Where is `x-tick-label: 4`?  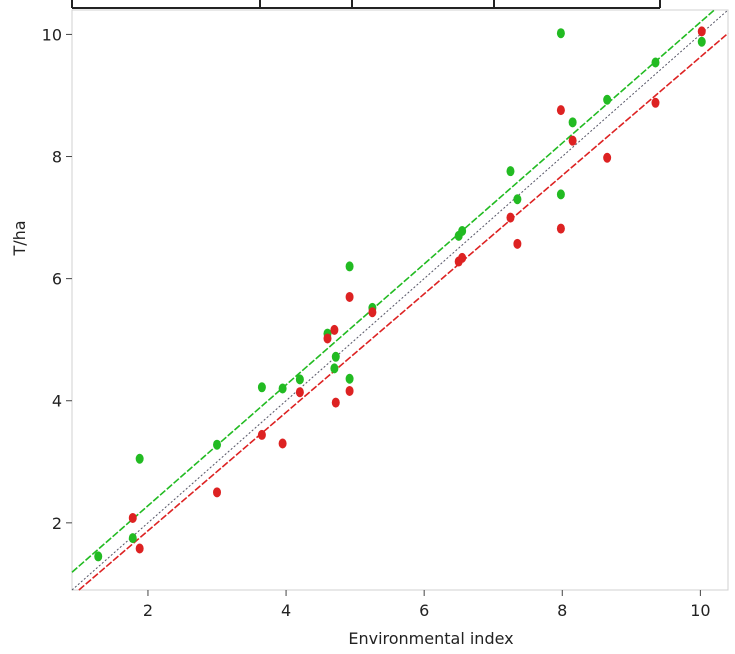 x-tick-label: 4 is located at coordinates (286, 610).